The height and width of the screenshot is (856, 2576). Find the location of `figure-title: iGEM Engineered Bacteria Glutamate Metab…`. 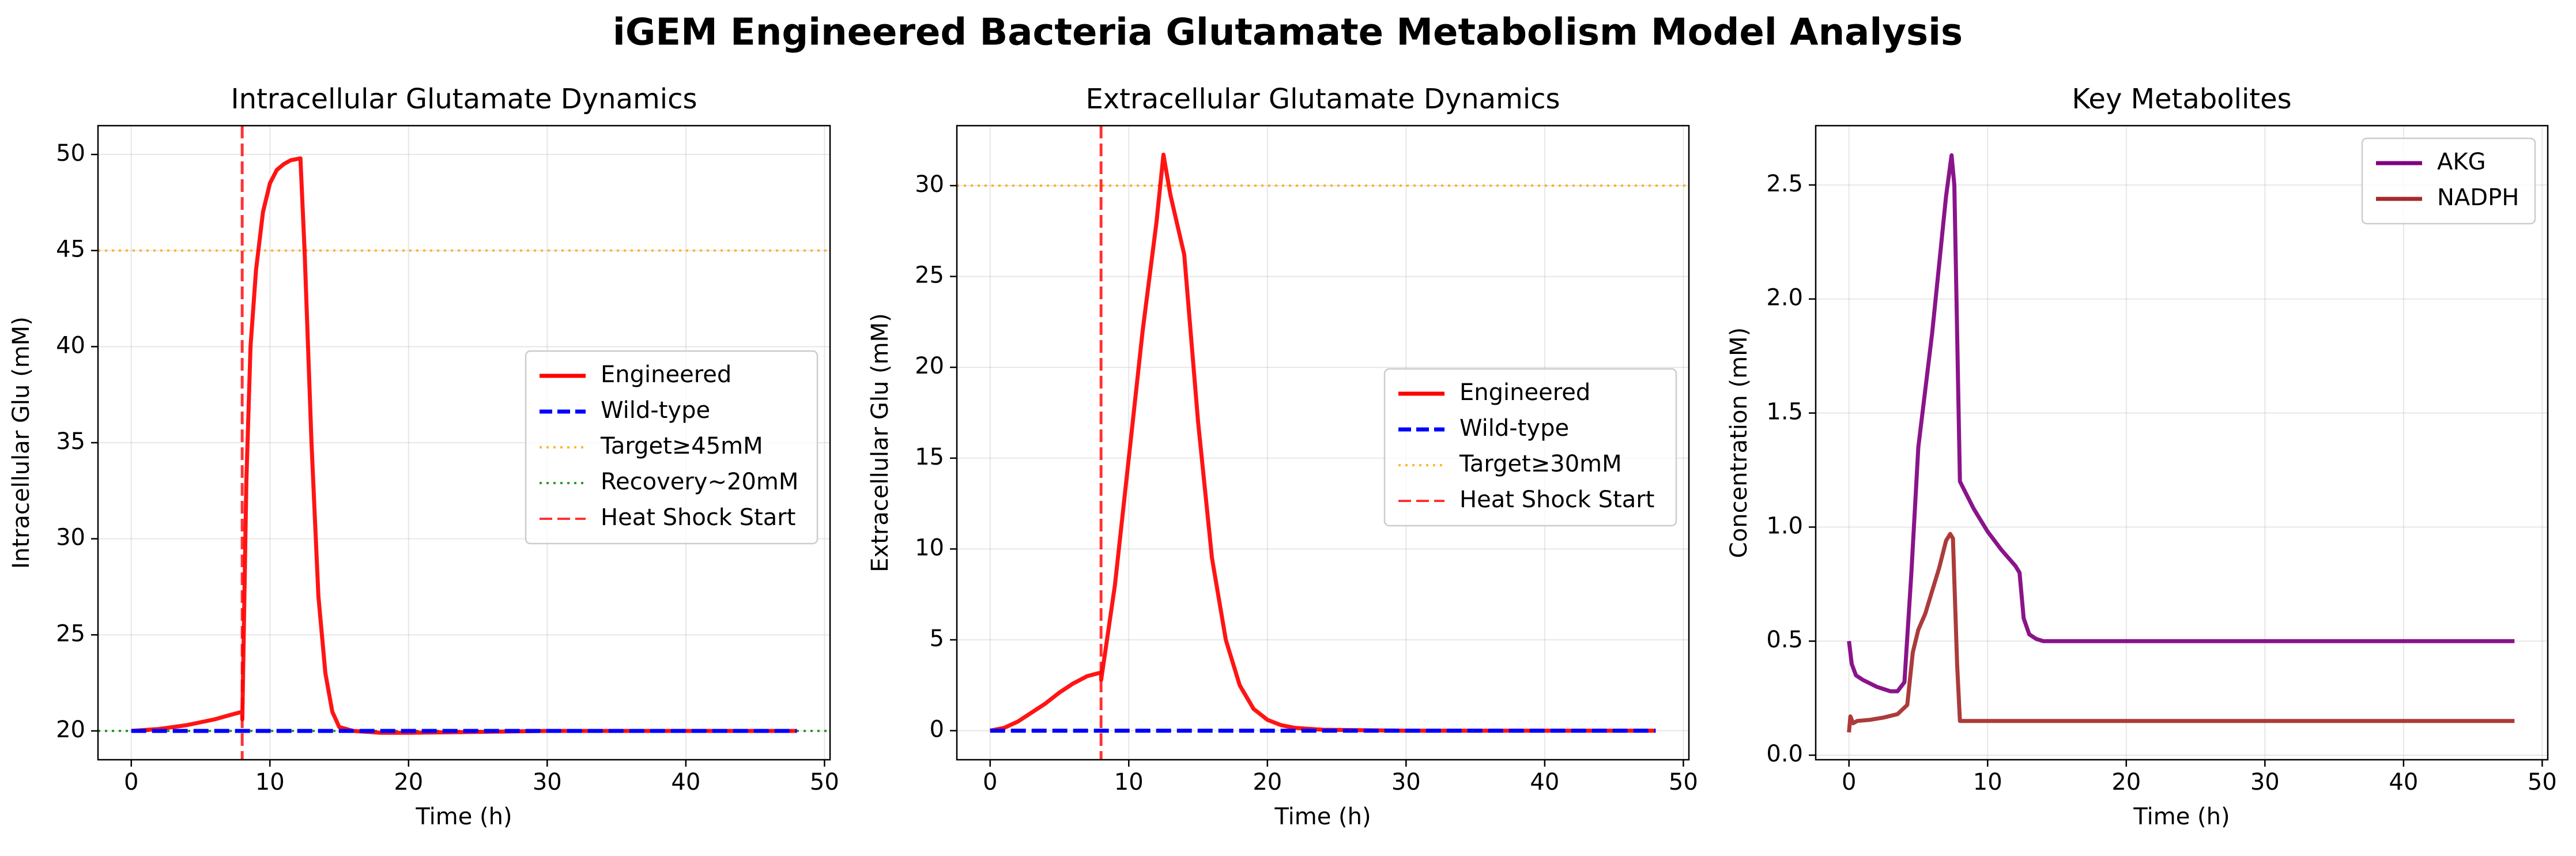

figure-title: iGEM Engineered Bacteria Glutamate Metab… is located at coordinates (1288, 33).